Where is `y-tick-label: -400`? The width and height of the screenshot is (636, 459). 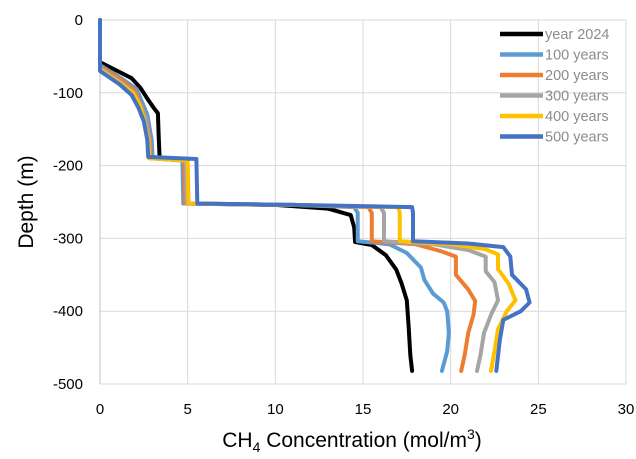
y-tick-label: -400 is located at coordinates (68, 311).